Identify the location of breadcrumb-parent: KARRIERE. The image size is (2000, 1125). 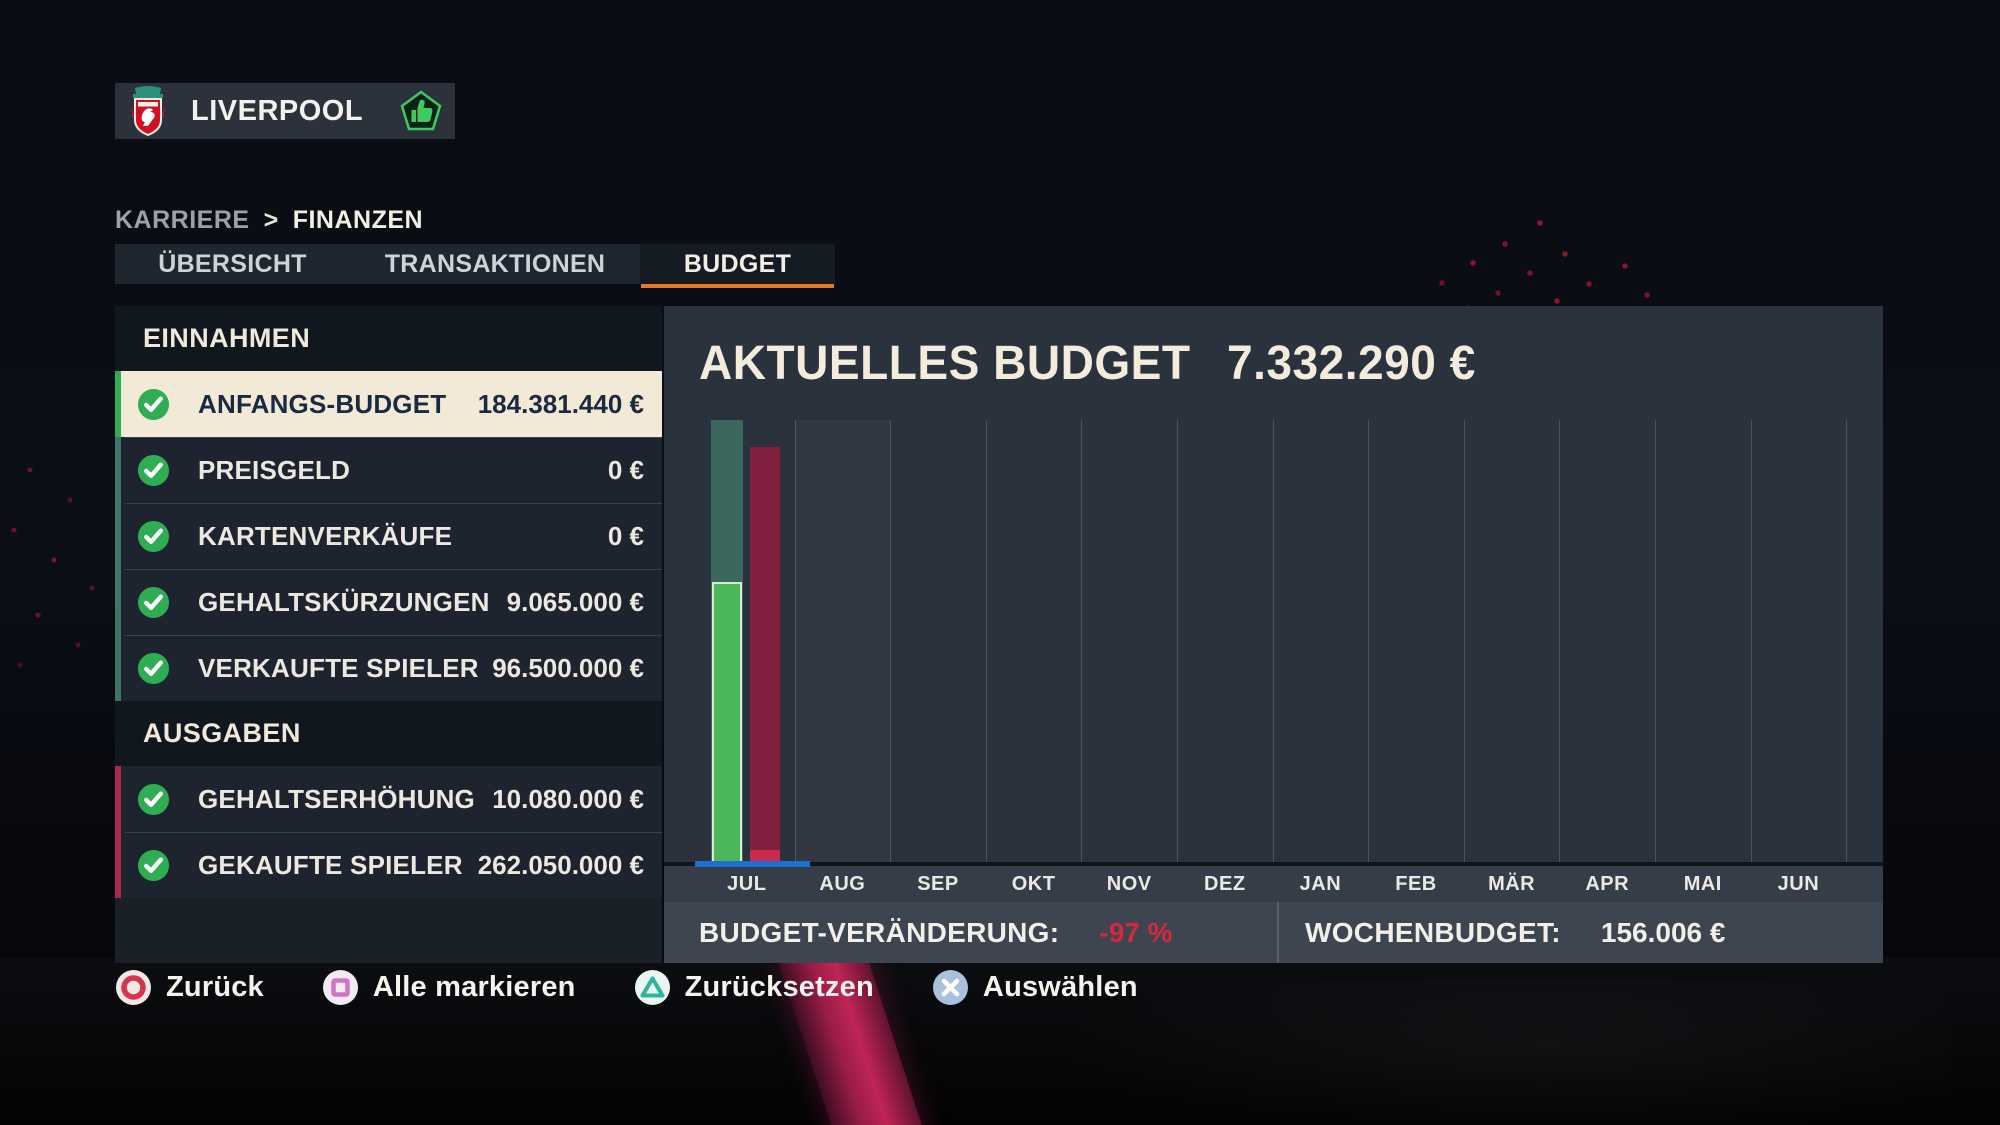
(182, 219).